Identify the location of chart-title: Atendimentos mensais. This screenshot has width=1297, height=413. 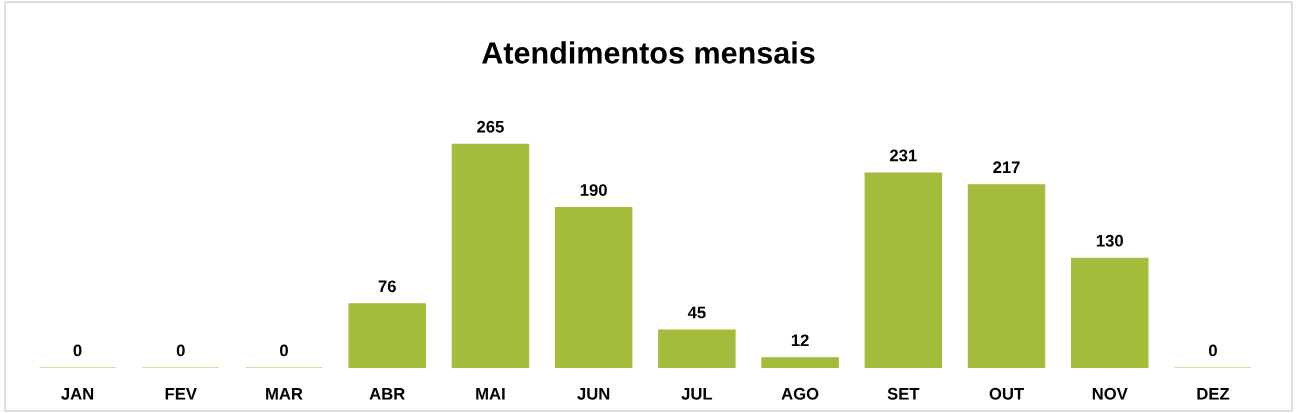
(648, 52).